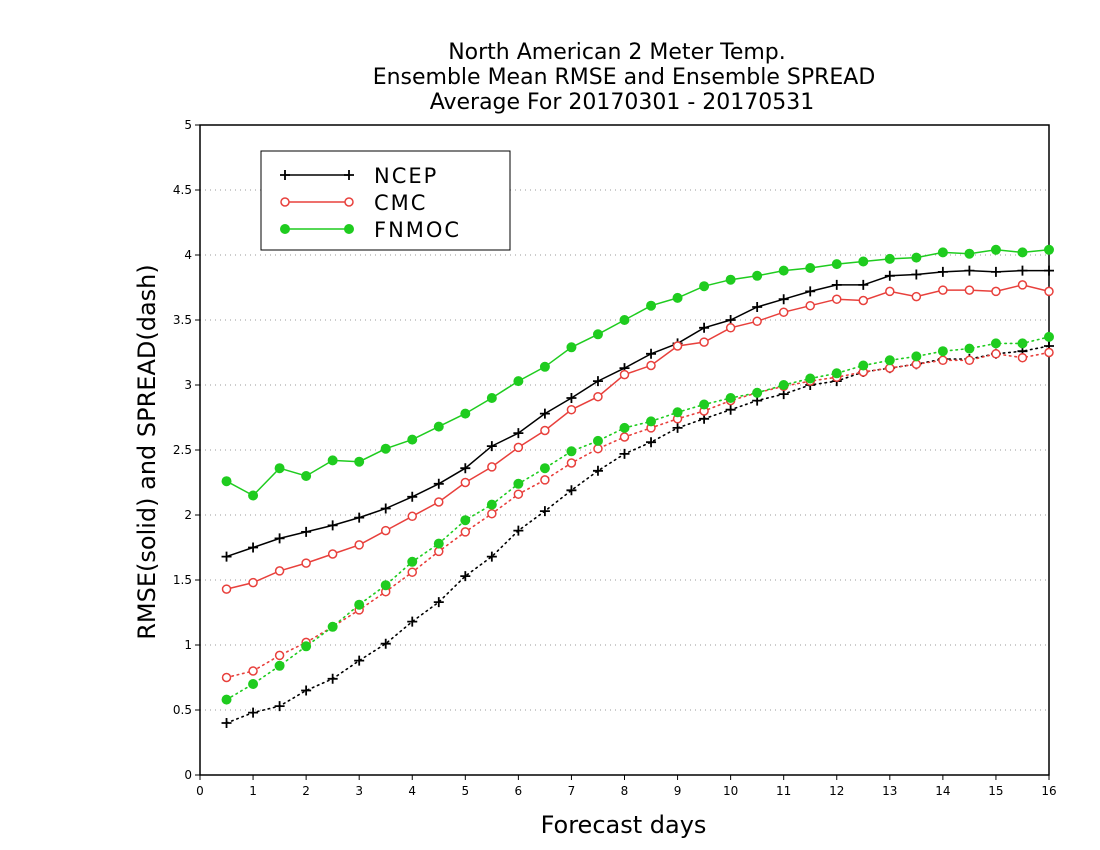 This screenshot has height=850, width=1100. Describe the element at coordinates (942, 791) in the screenshot. I see `x-tick-label: 14` at that location.